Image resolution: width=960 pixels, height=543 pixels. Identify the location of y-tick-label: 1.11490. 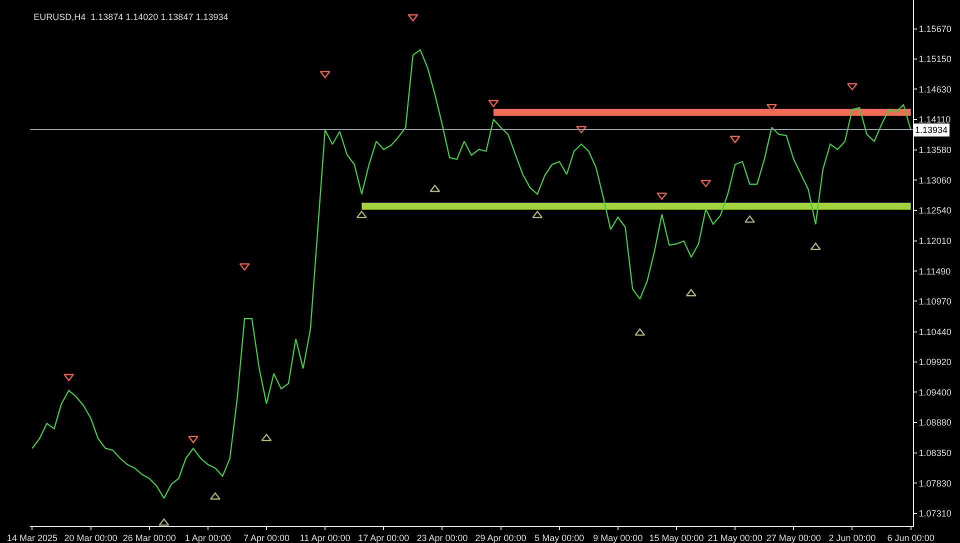
(934, 271).